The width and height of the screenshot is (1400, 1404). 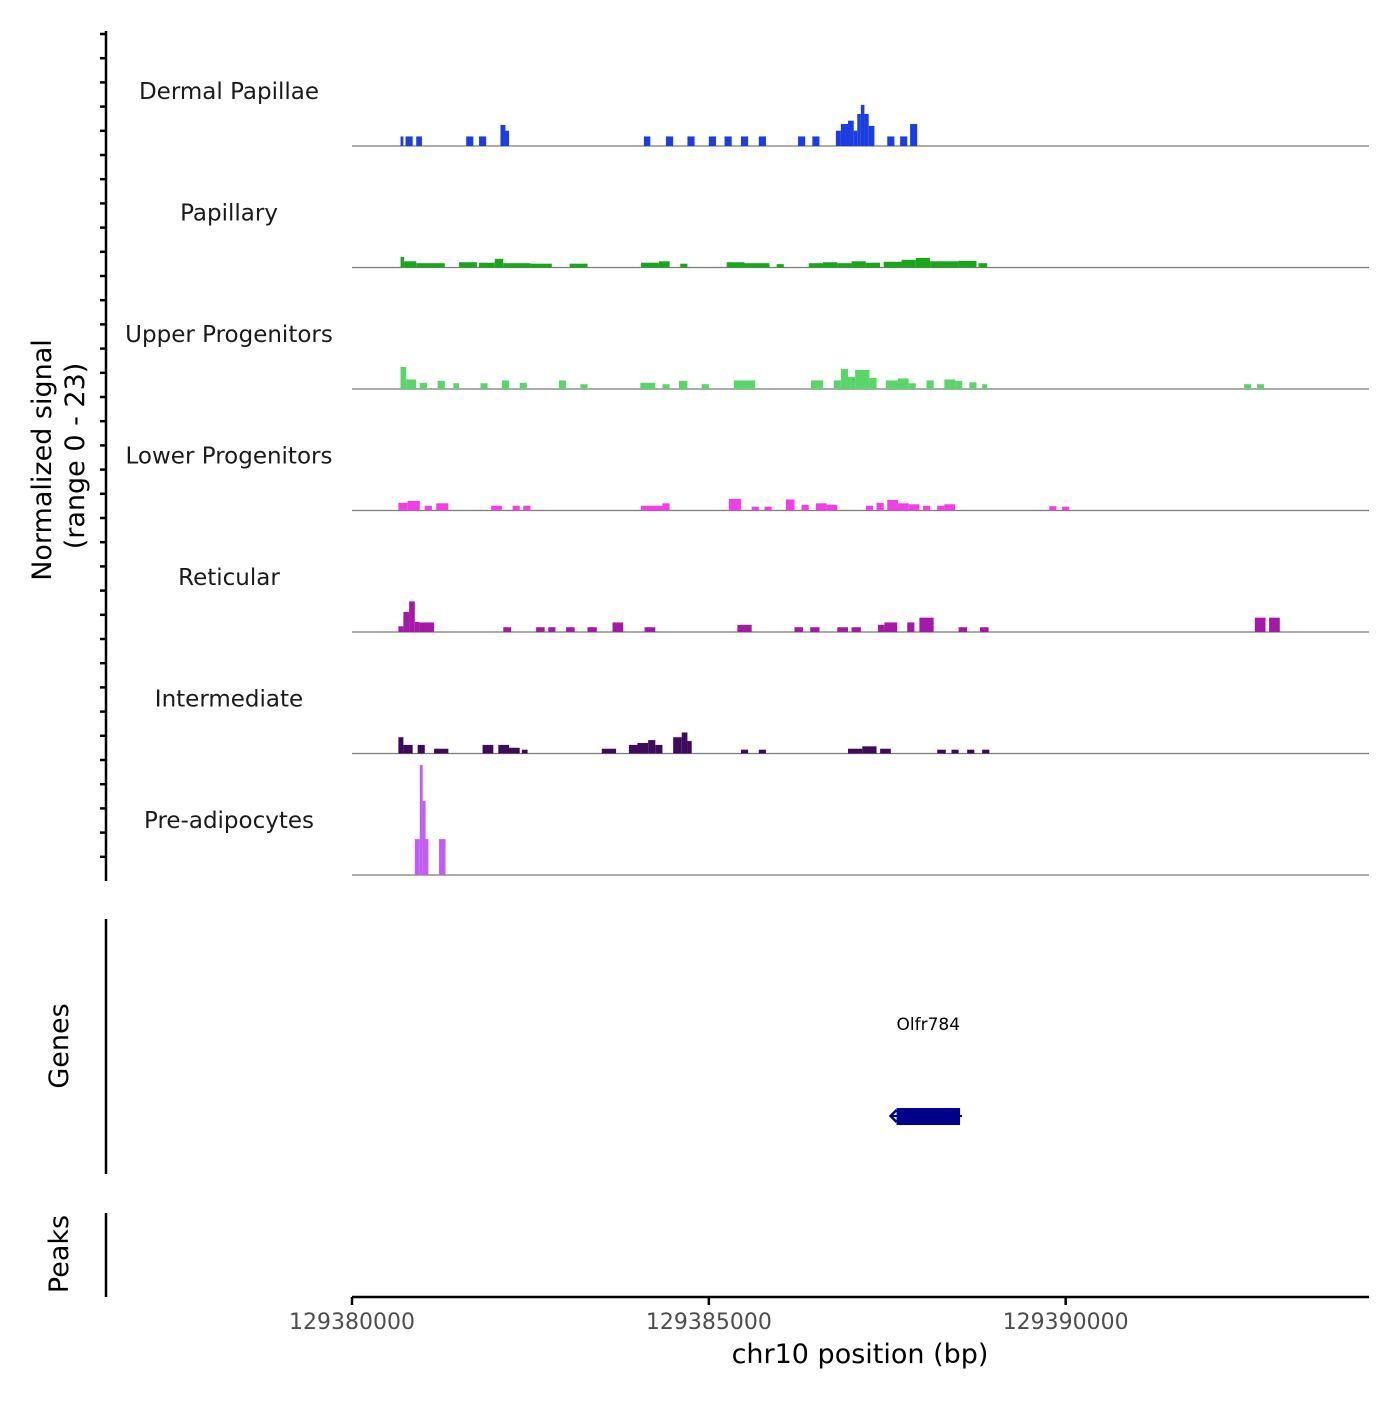 I want to click on track-label: Lower Progenitors, so click(x=229, y=457).